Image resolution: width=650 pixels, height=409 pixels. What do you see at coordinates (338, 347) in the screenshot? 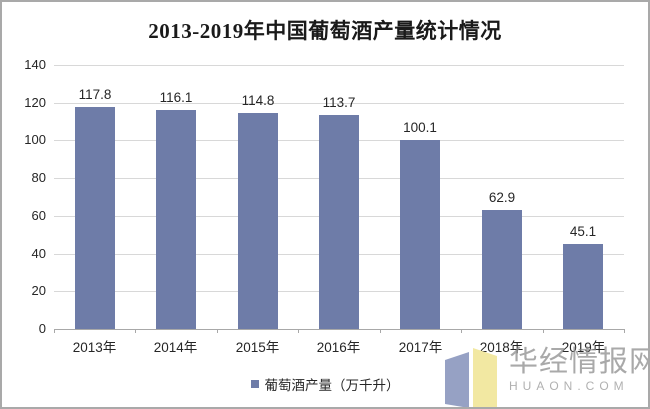
I see `x-axis-label: 2016年` at bounding box center [338, 347].